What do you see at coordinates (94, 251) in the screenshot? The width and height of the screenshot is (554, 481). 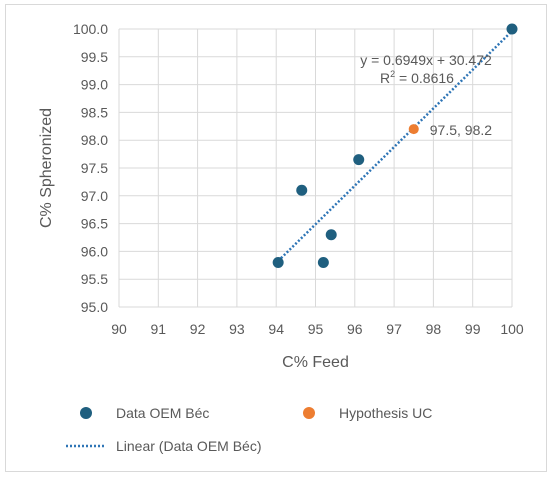 I see `y-tick-label: 96.0` at bounding box center [94, 251].